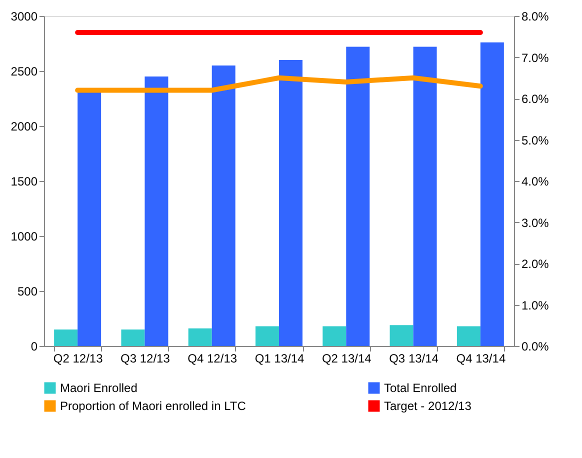 The height and width of the screenshot is (458, 582). Describe the element at coordinates (420, 388) in the screenshot. I see `legend-label: Total Enrolled` at that location.